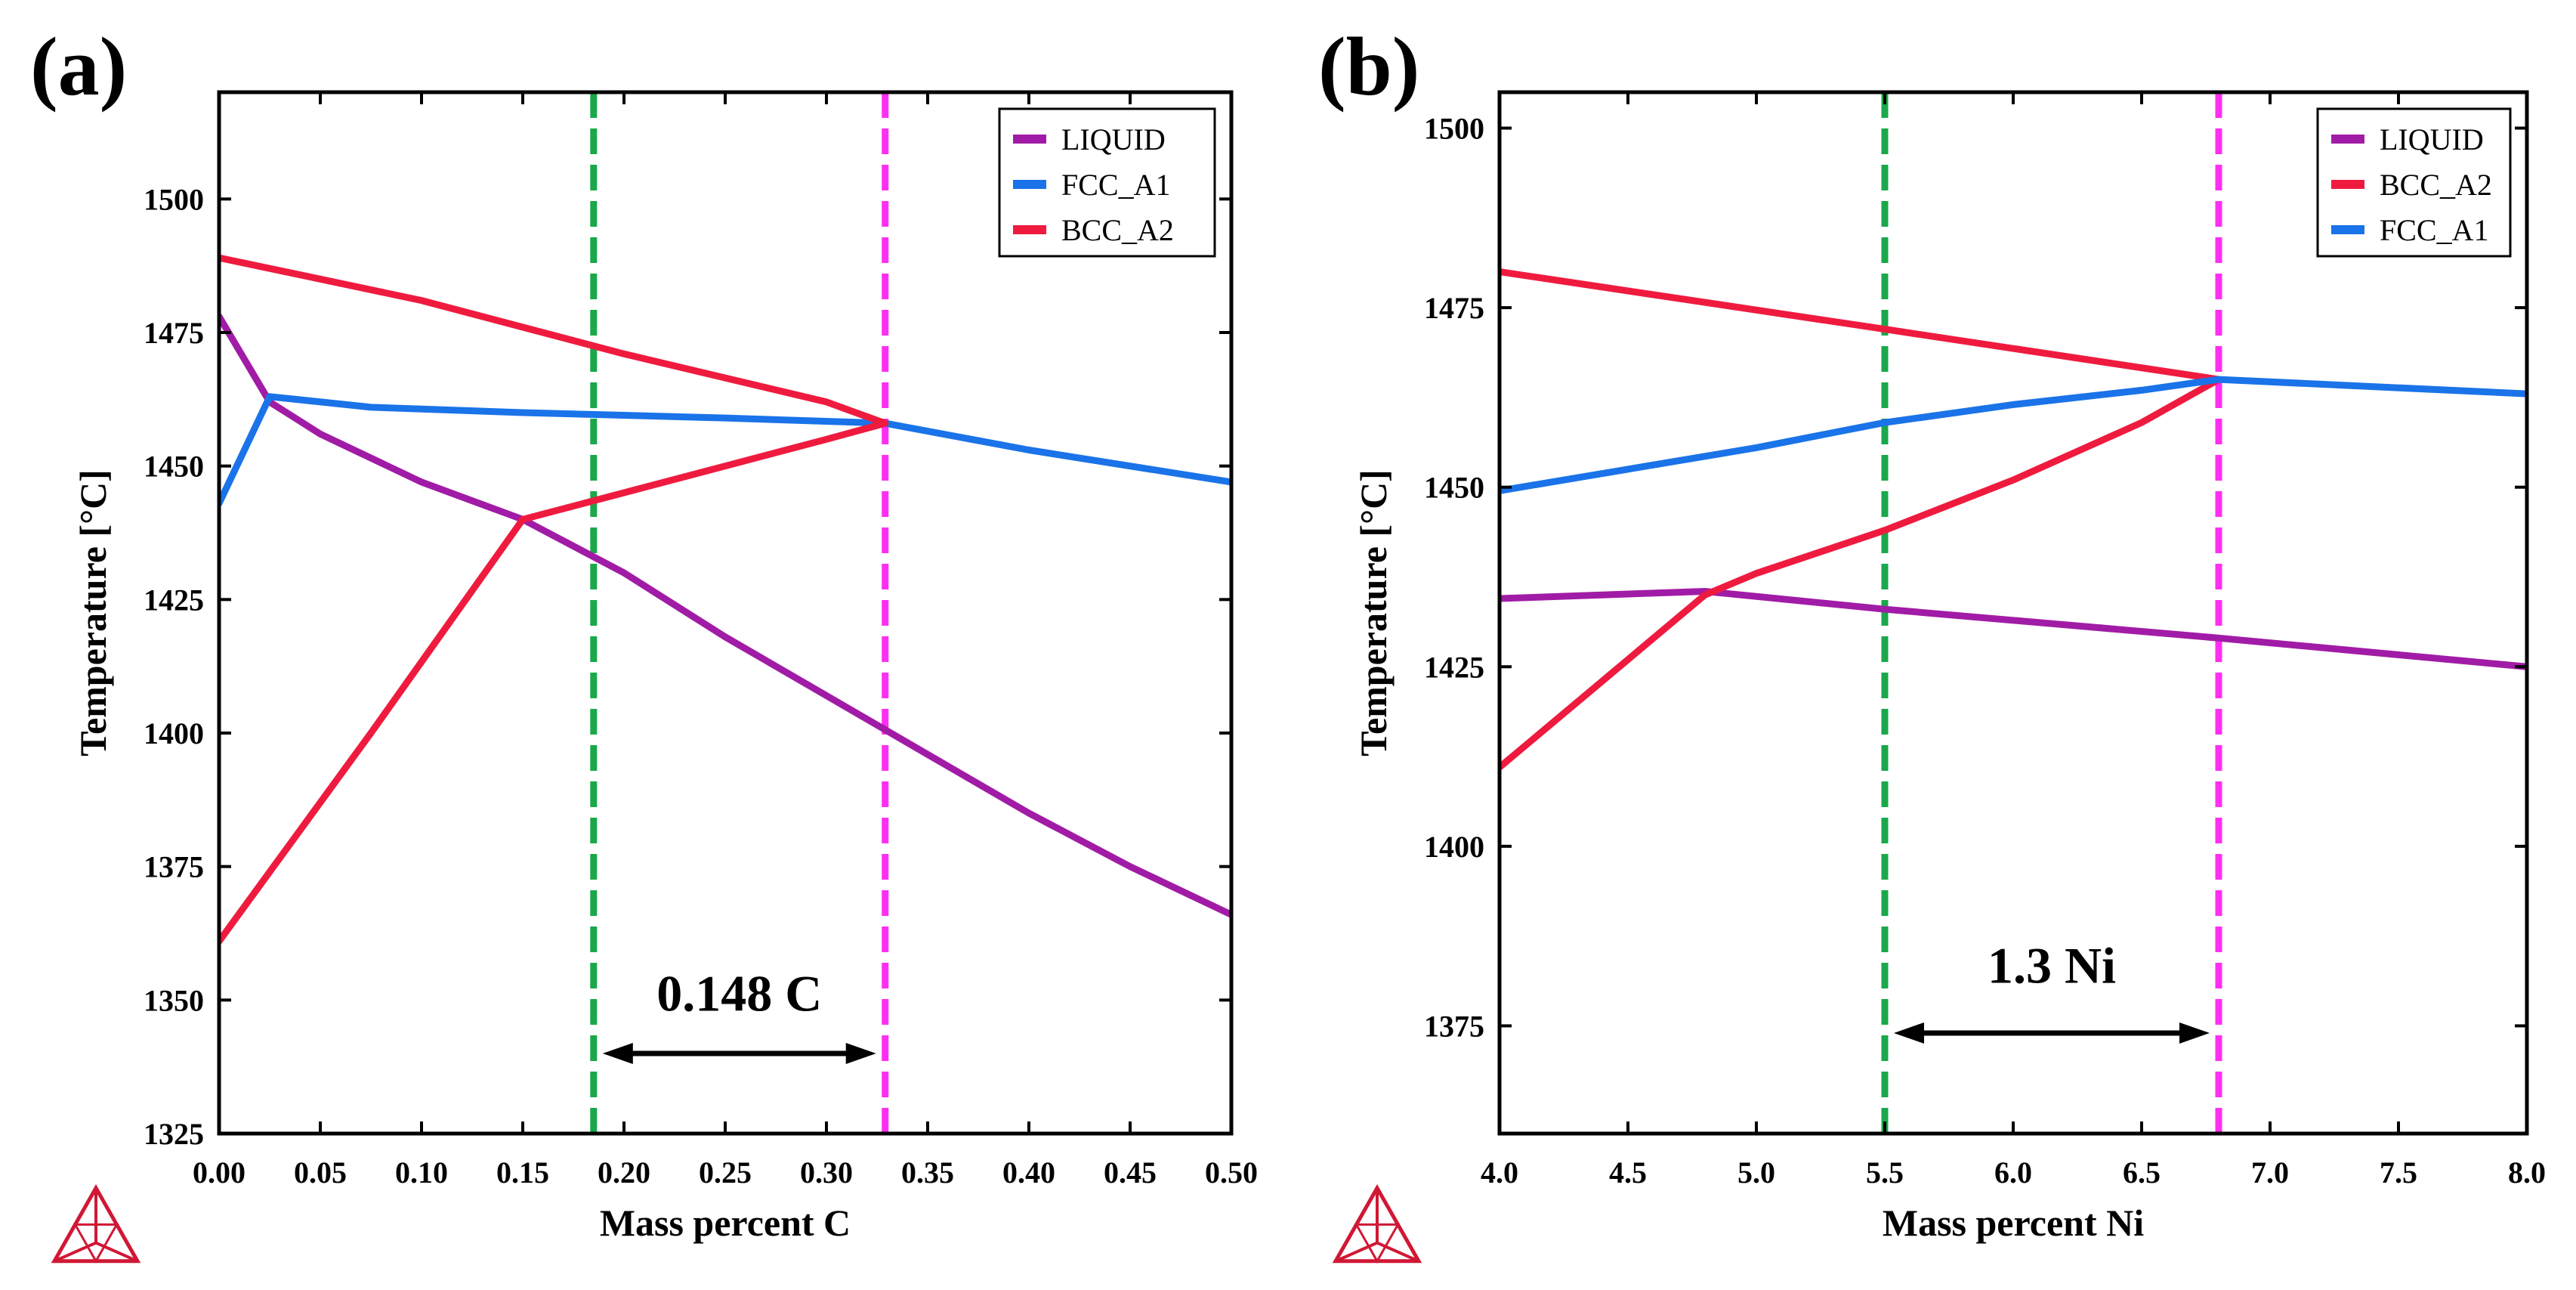 This screenshot has height=1290, width=2576. What do you see at coordinates (1628, 1172) in the screenshot?
I see `panel-b-xtick-label: 4.5` at bounding box center [1628, 1172].